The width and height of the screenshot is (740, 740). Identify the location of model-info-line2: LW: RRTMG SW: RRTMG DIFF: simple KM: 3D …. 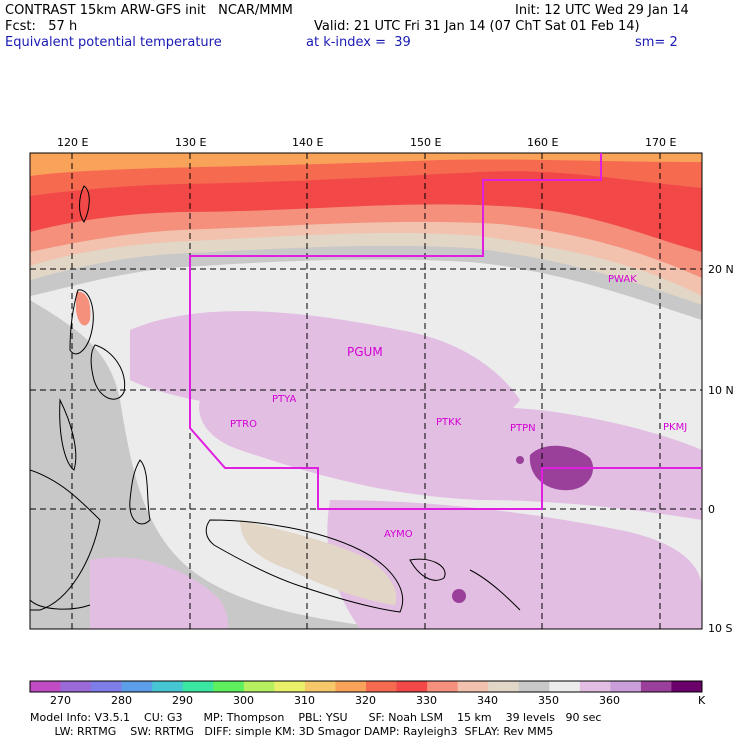
(292, 731).